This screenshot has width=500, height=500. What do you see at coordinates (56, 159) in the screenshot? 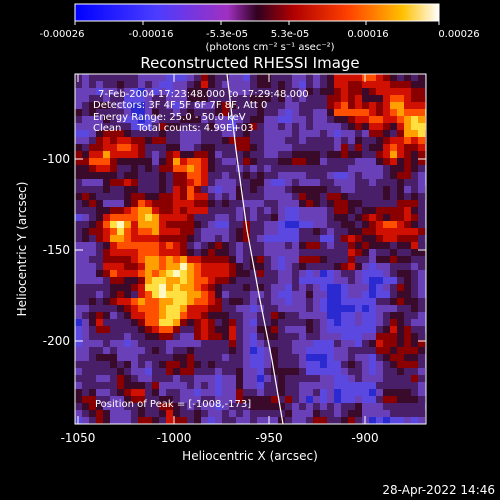
I see `y-tick-label-0: -100` at bounding box center [56, 159].